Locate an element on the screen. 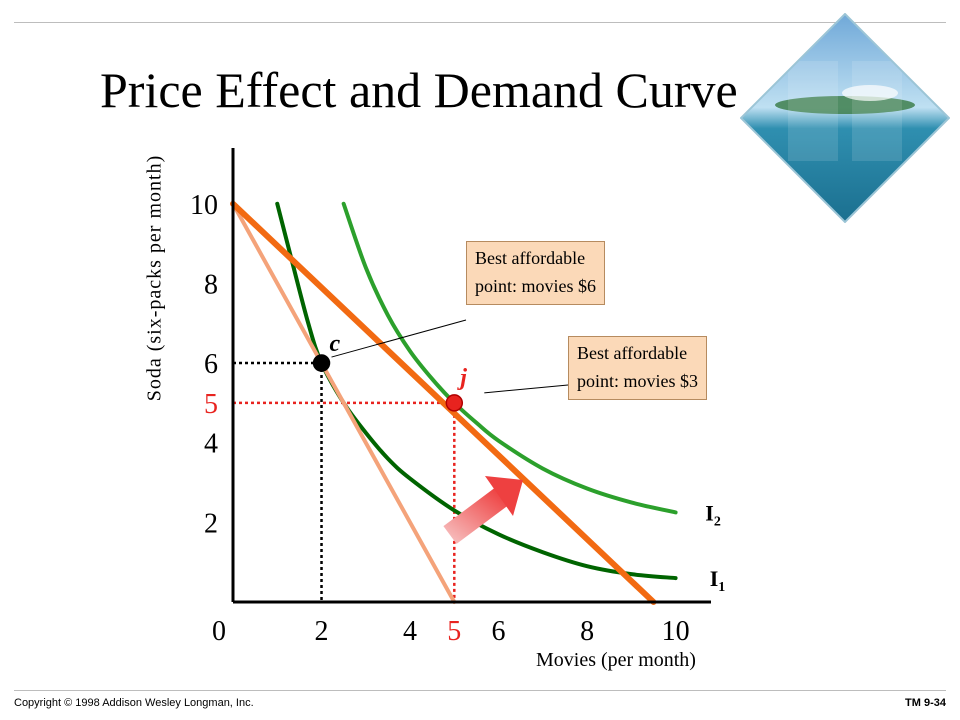 The width and height of the screenshot is (960, 720). y-tick-10: 10 is located at coordinates (204, 205).